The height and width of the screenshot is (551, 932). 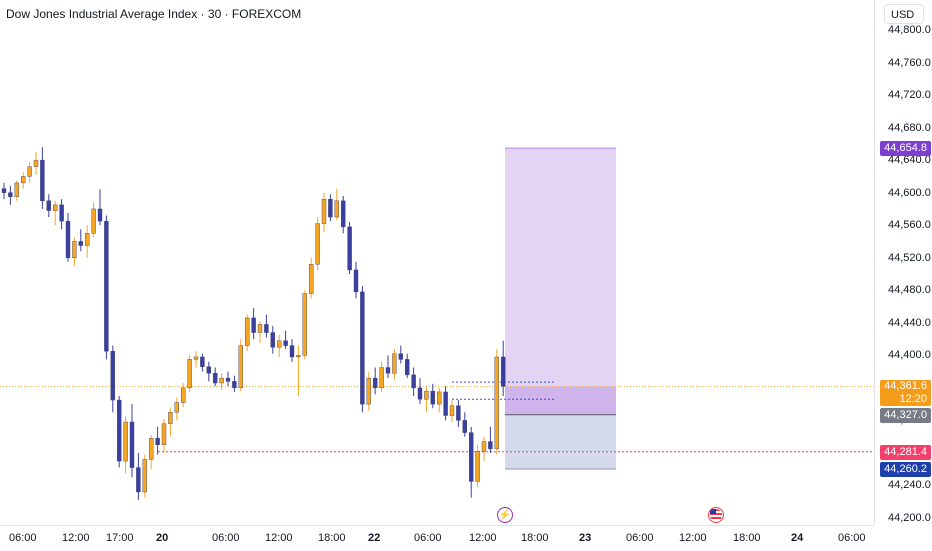 What do you see at coordinates (374, 538) in the screenshot?
I see `time-tick-label: 22` at bounding box center [374, 538].